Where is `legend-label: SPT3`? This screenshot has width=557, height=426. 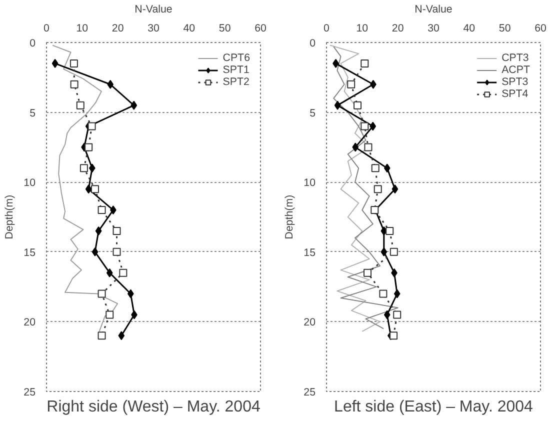
legend-label: SPT3 is located at coordinates (515, 82).